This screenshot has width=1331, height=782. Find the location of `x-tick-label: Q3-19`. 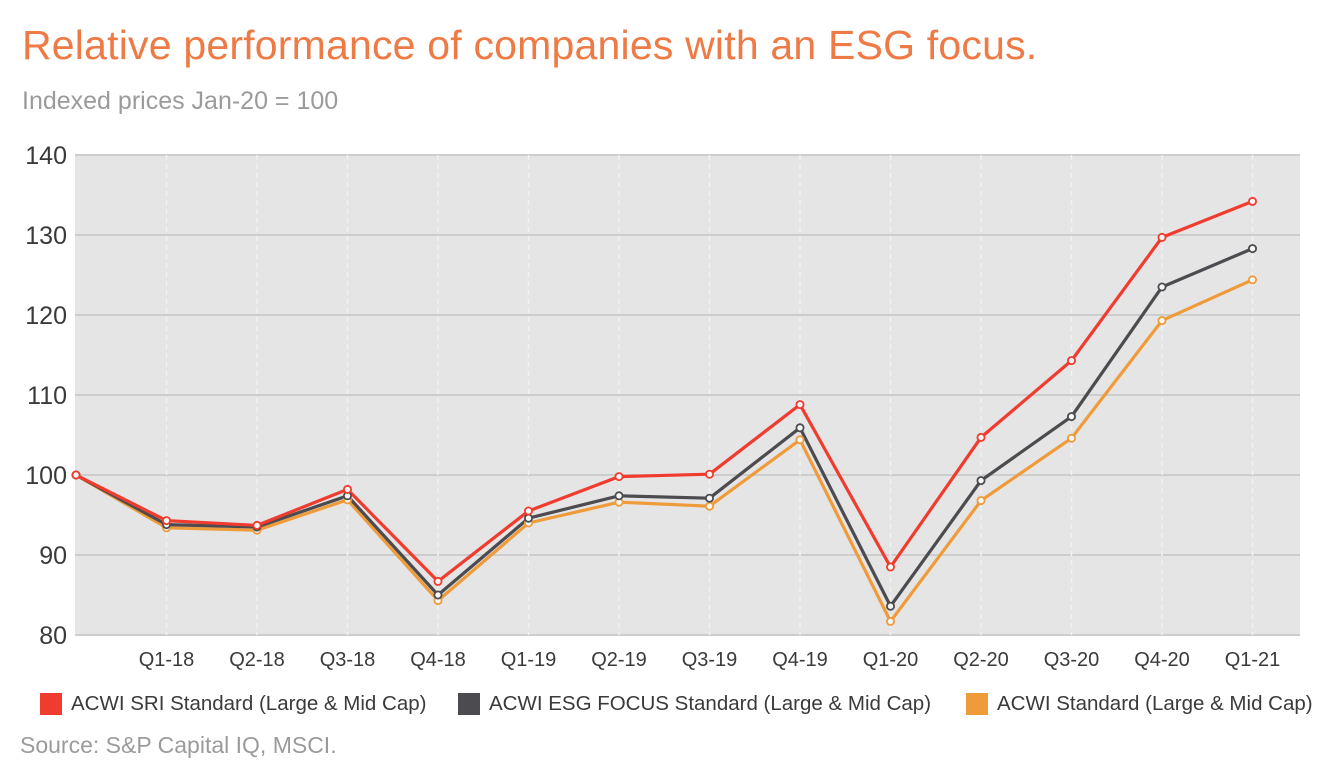

x-tick-label: Q3-19 is located at coordinates (710, 660).